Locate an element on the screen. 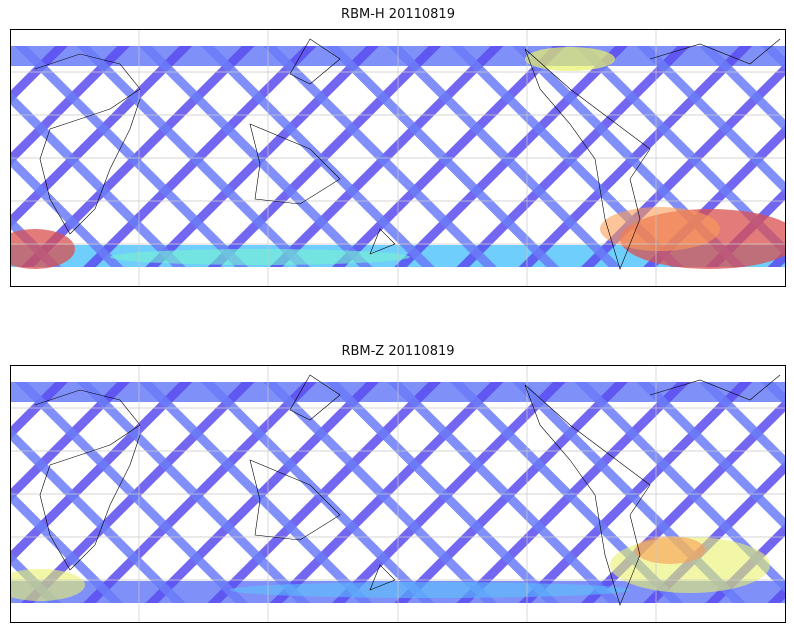  anomaly-southwest-bottom is located at coordinates (47, 585).